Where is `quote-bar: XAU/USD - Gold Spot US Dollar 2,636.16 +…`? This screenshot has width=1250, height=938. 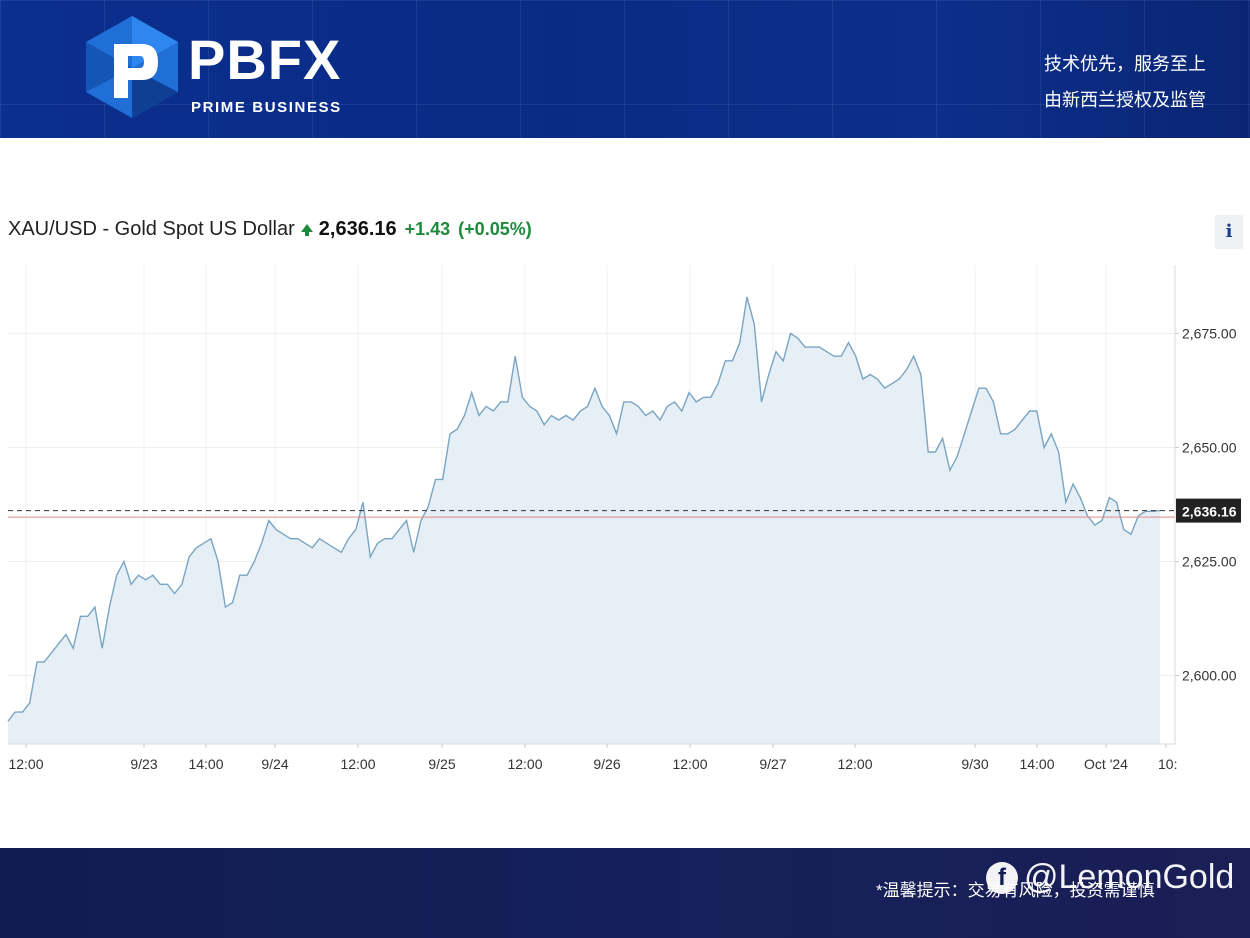
quote-bar: XAU/USD - Gold Spot US Dollar 2,636.16 +… is located at coordinates (270, 229).